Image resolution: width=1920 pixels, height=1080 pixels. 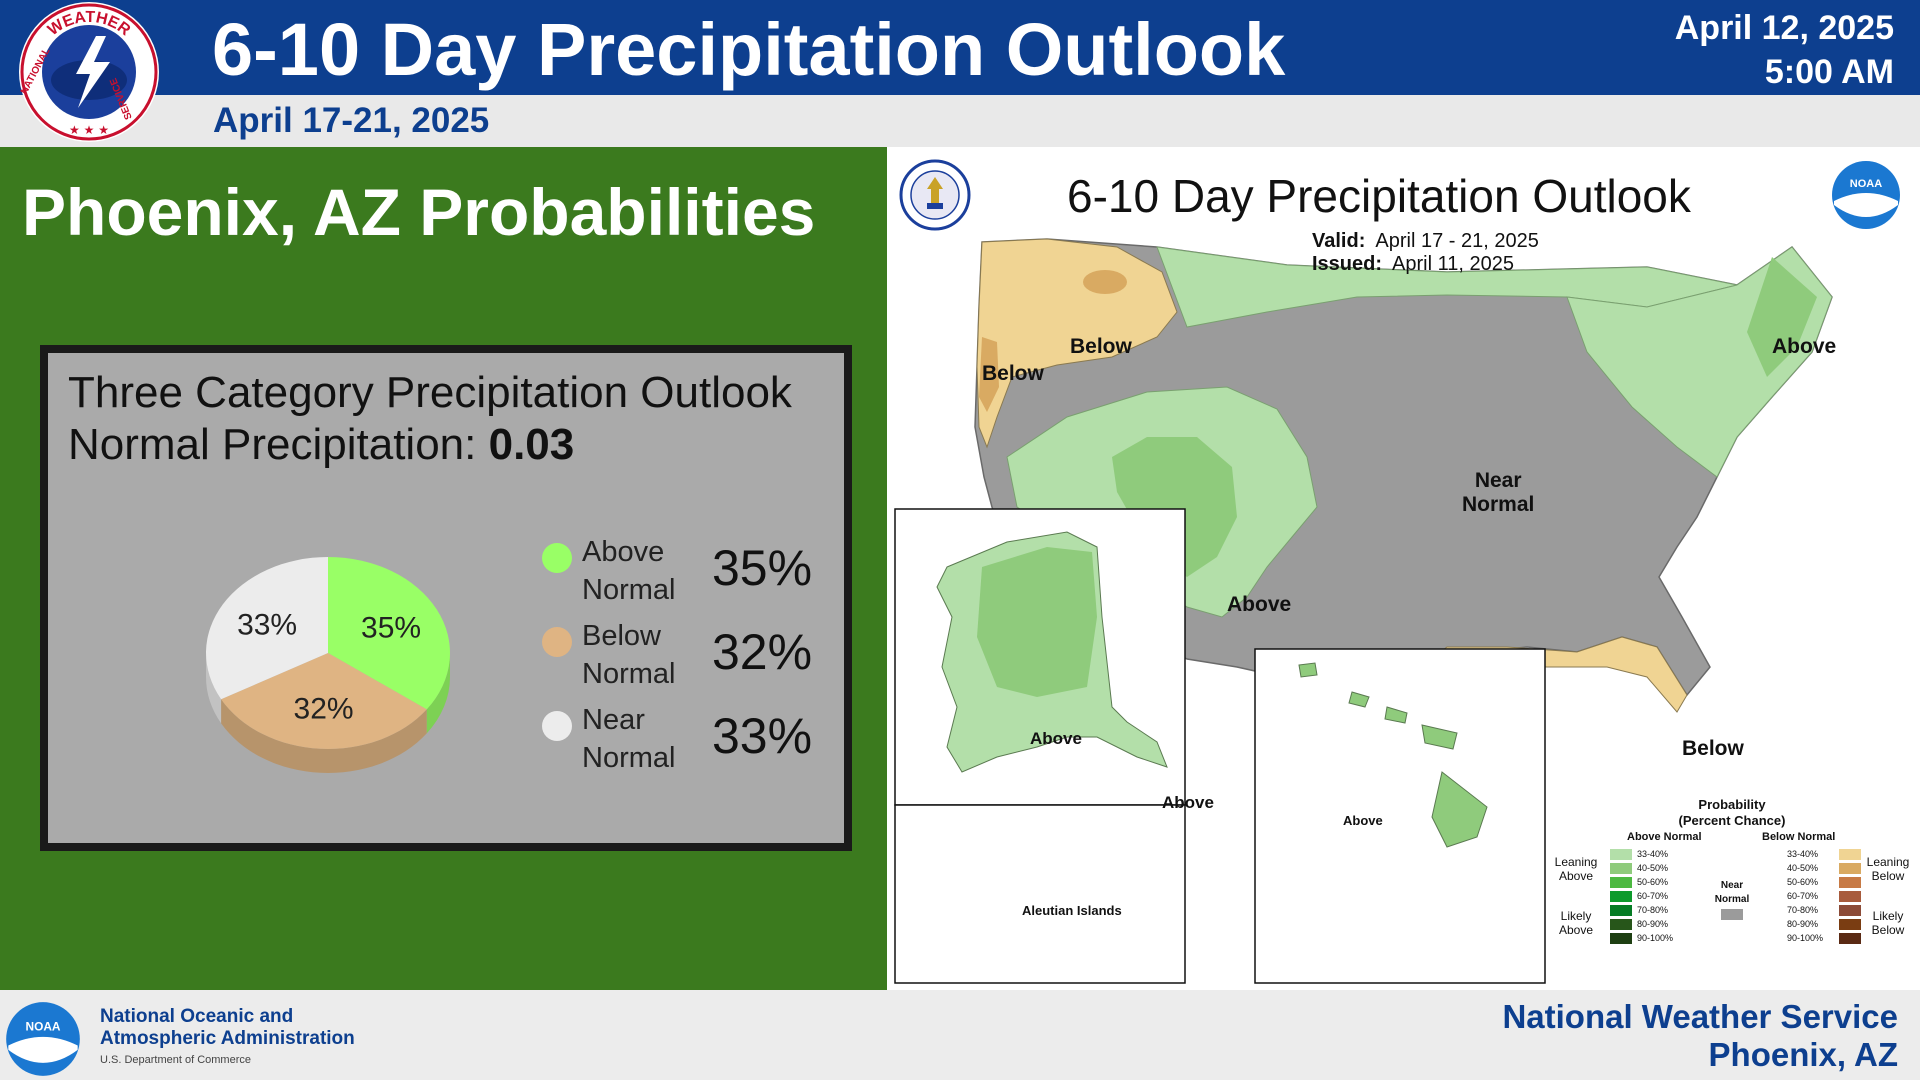 I want to click on map-valid-value: April 17 - 21, 2025, so click(x=1457, y=241).